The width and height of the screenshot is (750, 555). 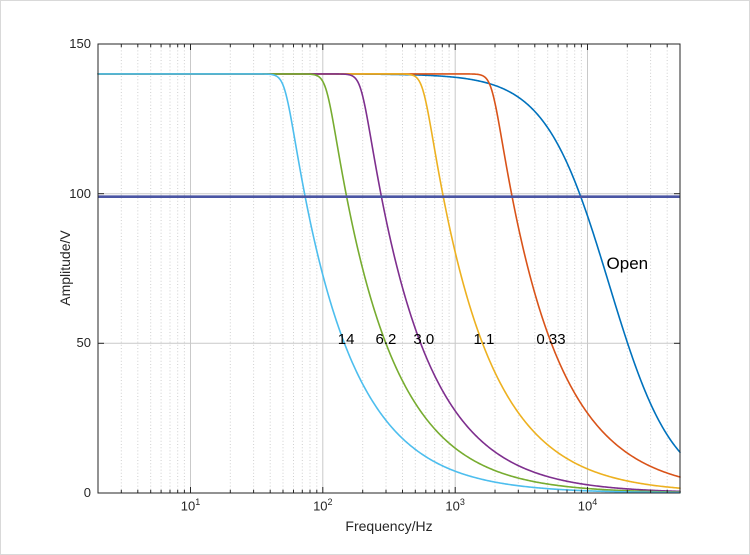 I want to click on x-axis-title: Frequency/Hz, so click(x=389, y=526).